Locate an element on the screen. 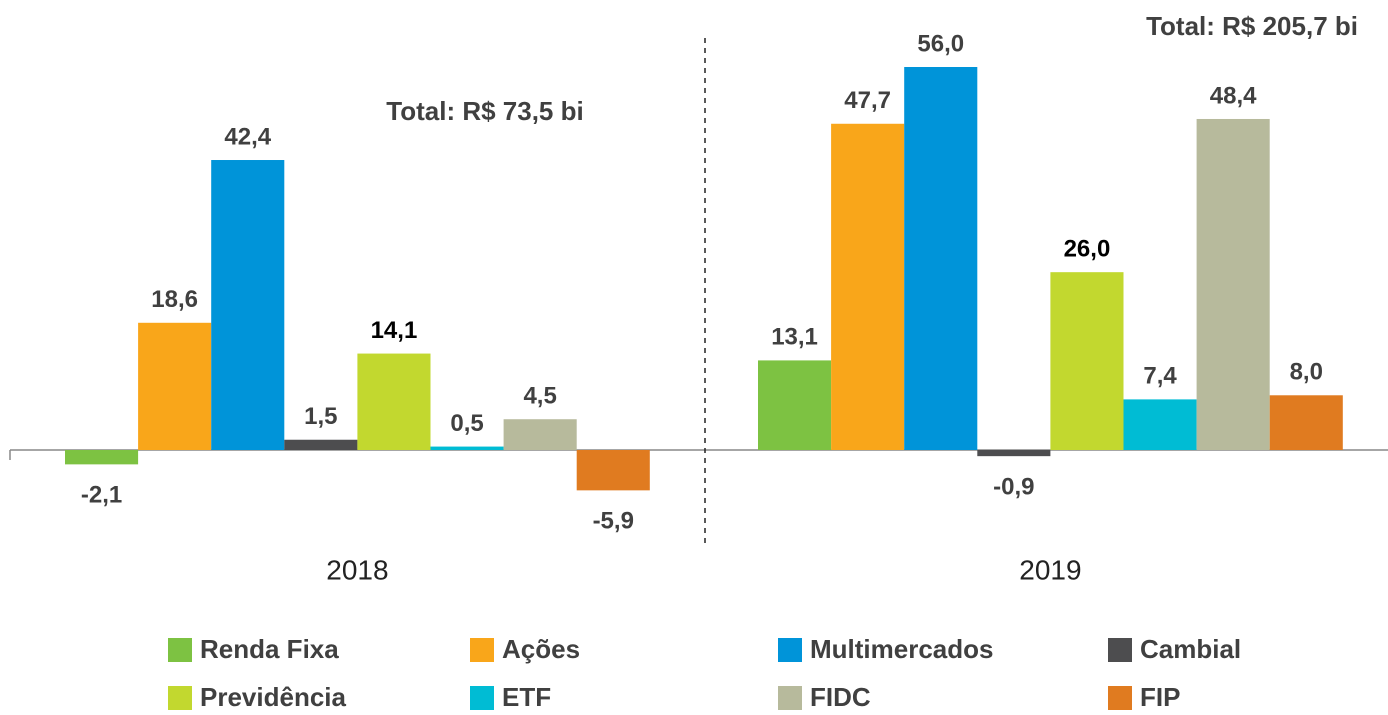 This screenshot has height=715, width=1388. value-label: 13,1 is located at coordinates (794, 337).